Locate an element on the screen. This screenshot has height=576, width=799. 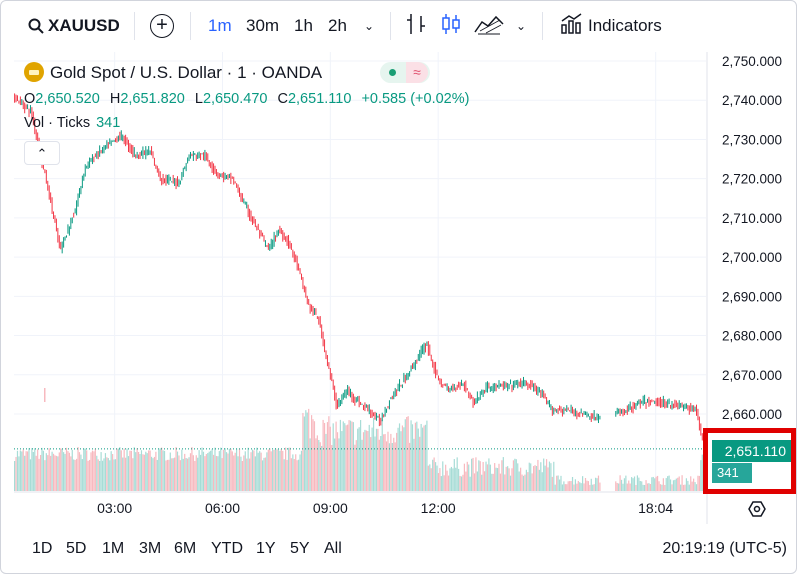
candles-style-icon is located at coordinates (451, 26).